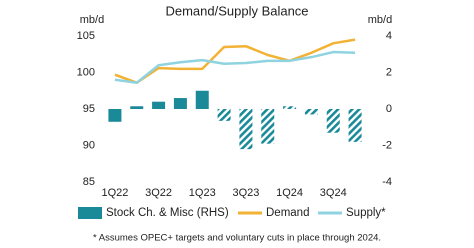 Image resolution: width=474 pixels, height=248 pixels. Describe the element at coordinates (389, 36) in the screenshot. I see `y2-tick-label: 4` at that location.